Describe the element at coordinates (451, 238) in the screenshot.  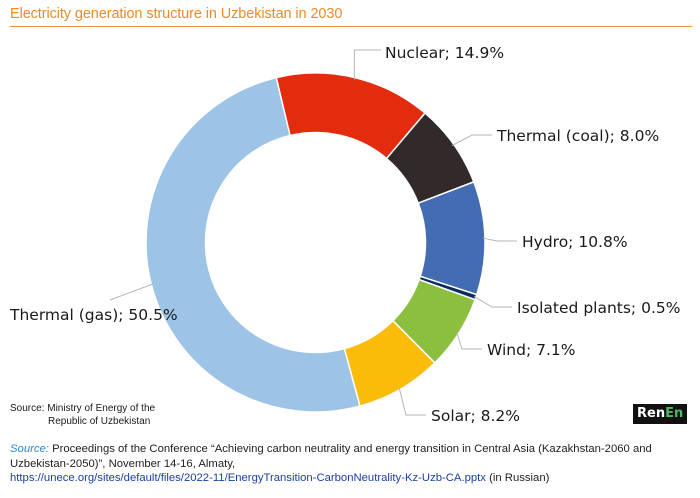
I see `slice-hydro` at that location.